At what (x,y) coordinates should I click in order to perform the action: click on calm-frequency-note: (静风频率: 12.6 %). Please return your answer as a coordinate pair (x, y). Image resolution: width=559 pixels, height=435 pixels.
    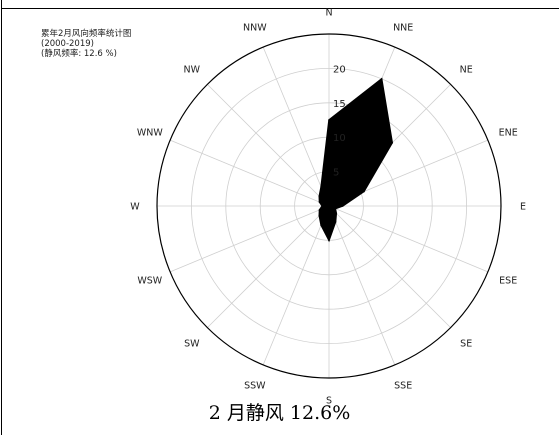
    Looking at the image, I should click on (79, 54).